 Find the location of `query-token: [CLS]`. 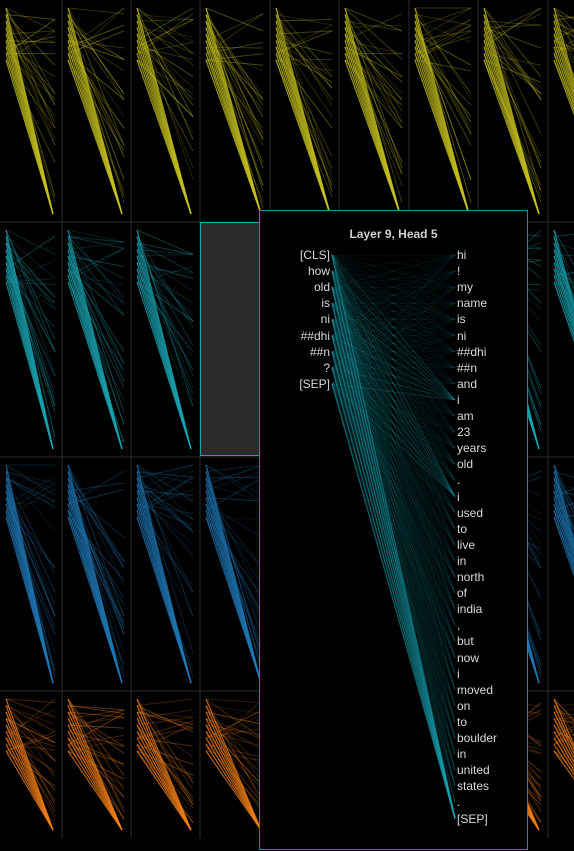

query-token: [CLS] is located at coordinates (300, 255).